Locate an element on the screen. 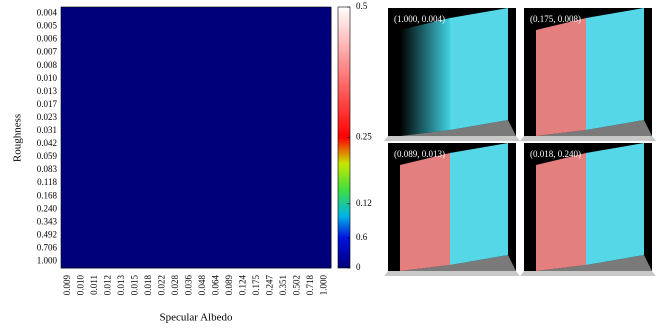 The height and width of the screenshot is (331, 657). left-wall is located at coordinates (561, 212).